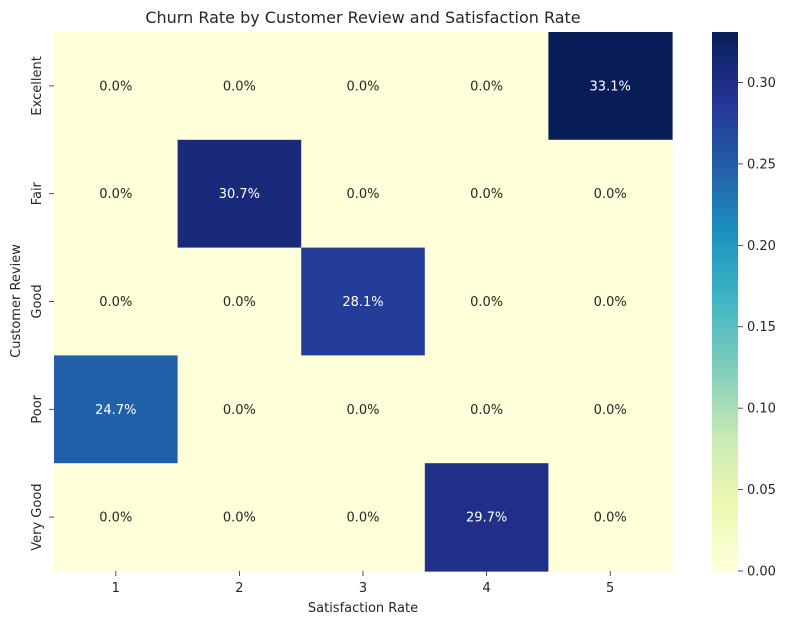 The image size is (789, 624). Describe the element at coordinates (37, 408) in the screenshot. I see `y-tick-label: Poor` at that location.